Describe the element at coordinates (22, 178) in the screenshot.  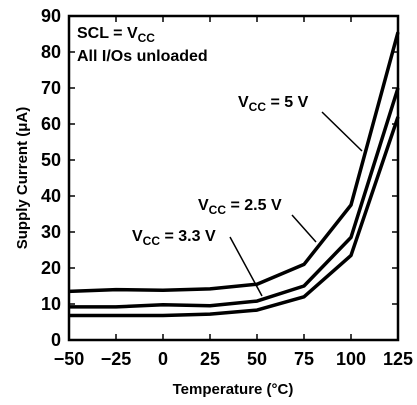
I see `y-axis-title: Supply Current (μA)` at that location.